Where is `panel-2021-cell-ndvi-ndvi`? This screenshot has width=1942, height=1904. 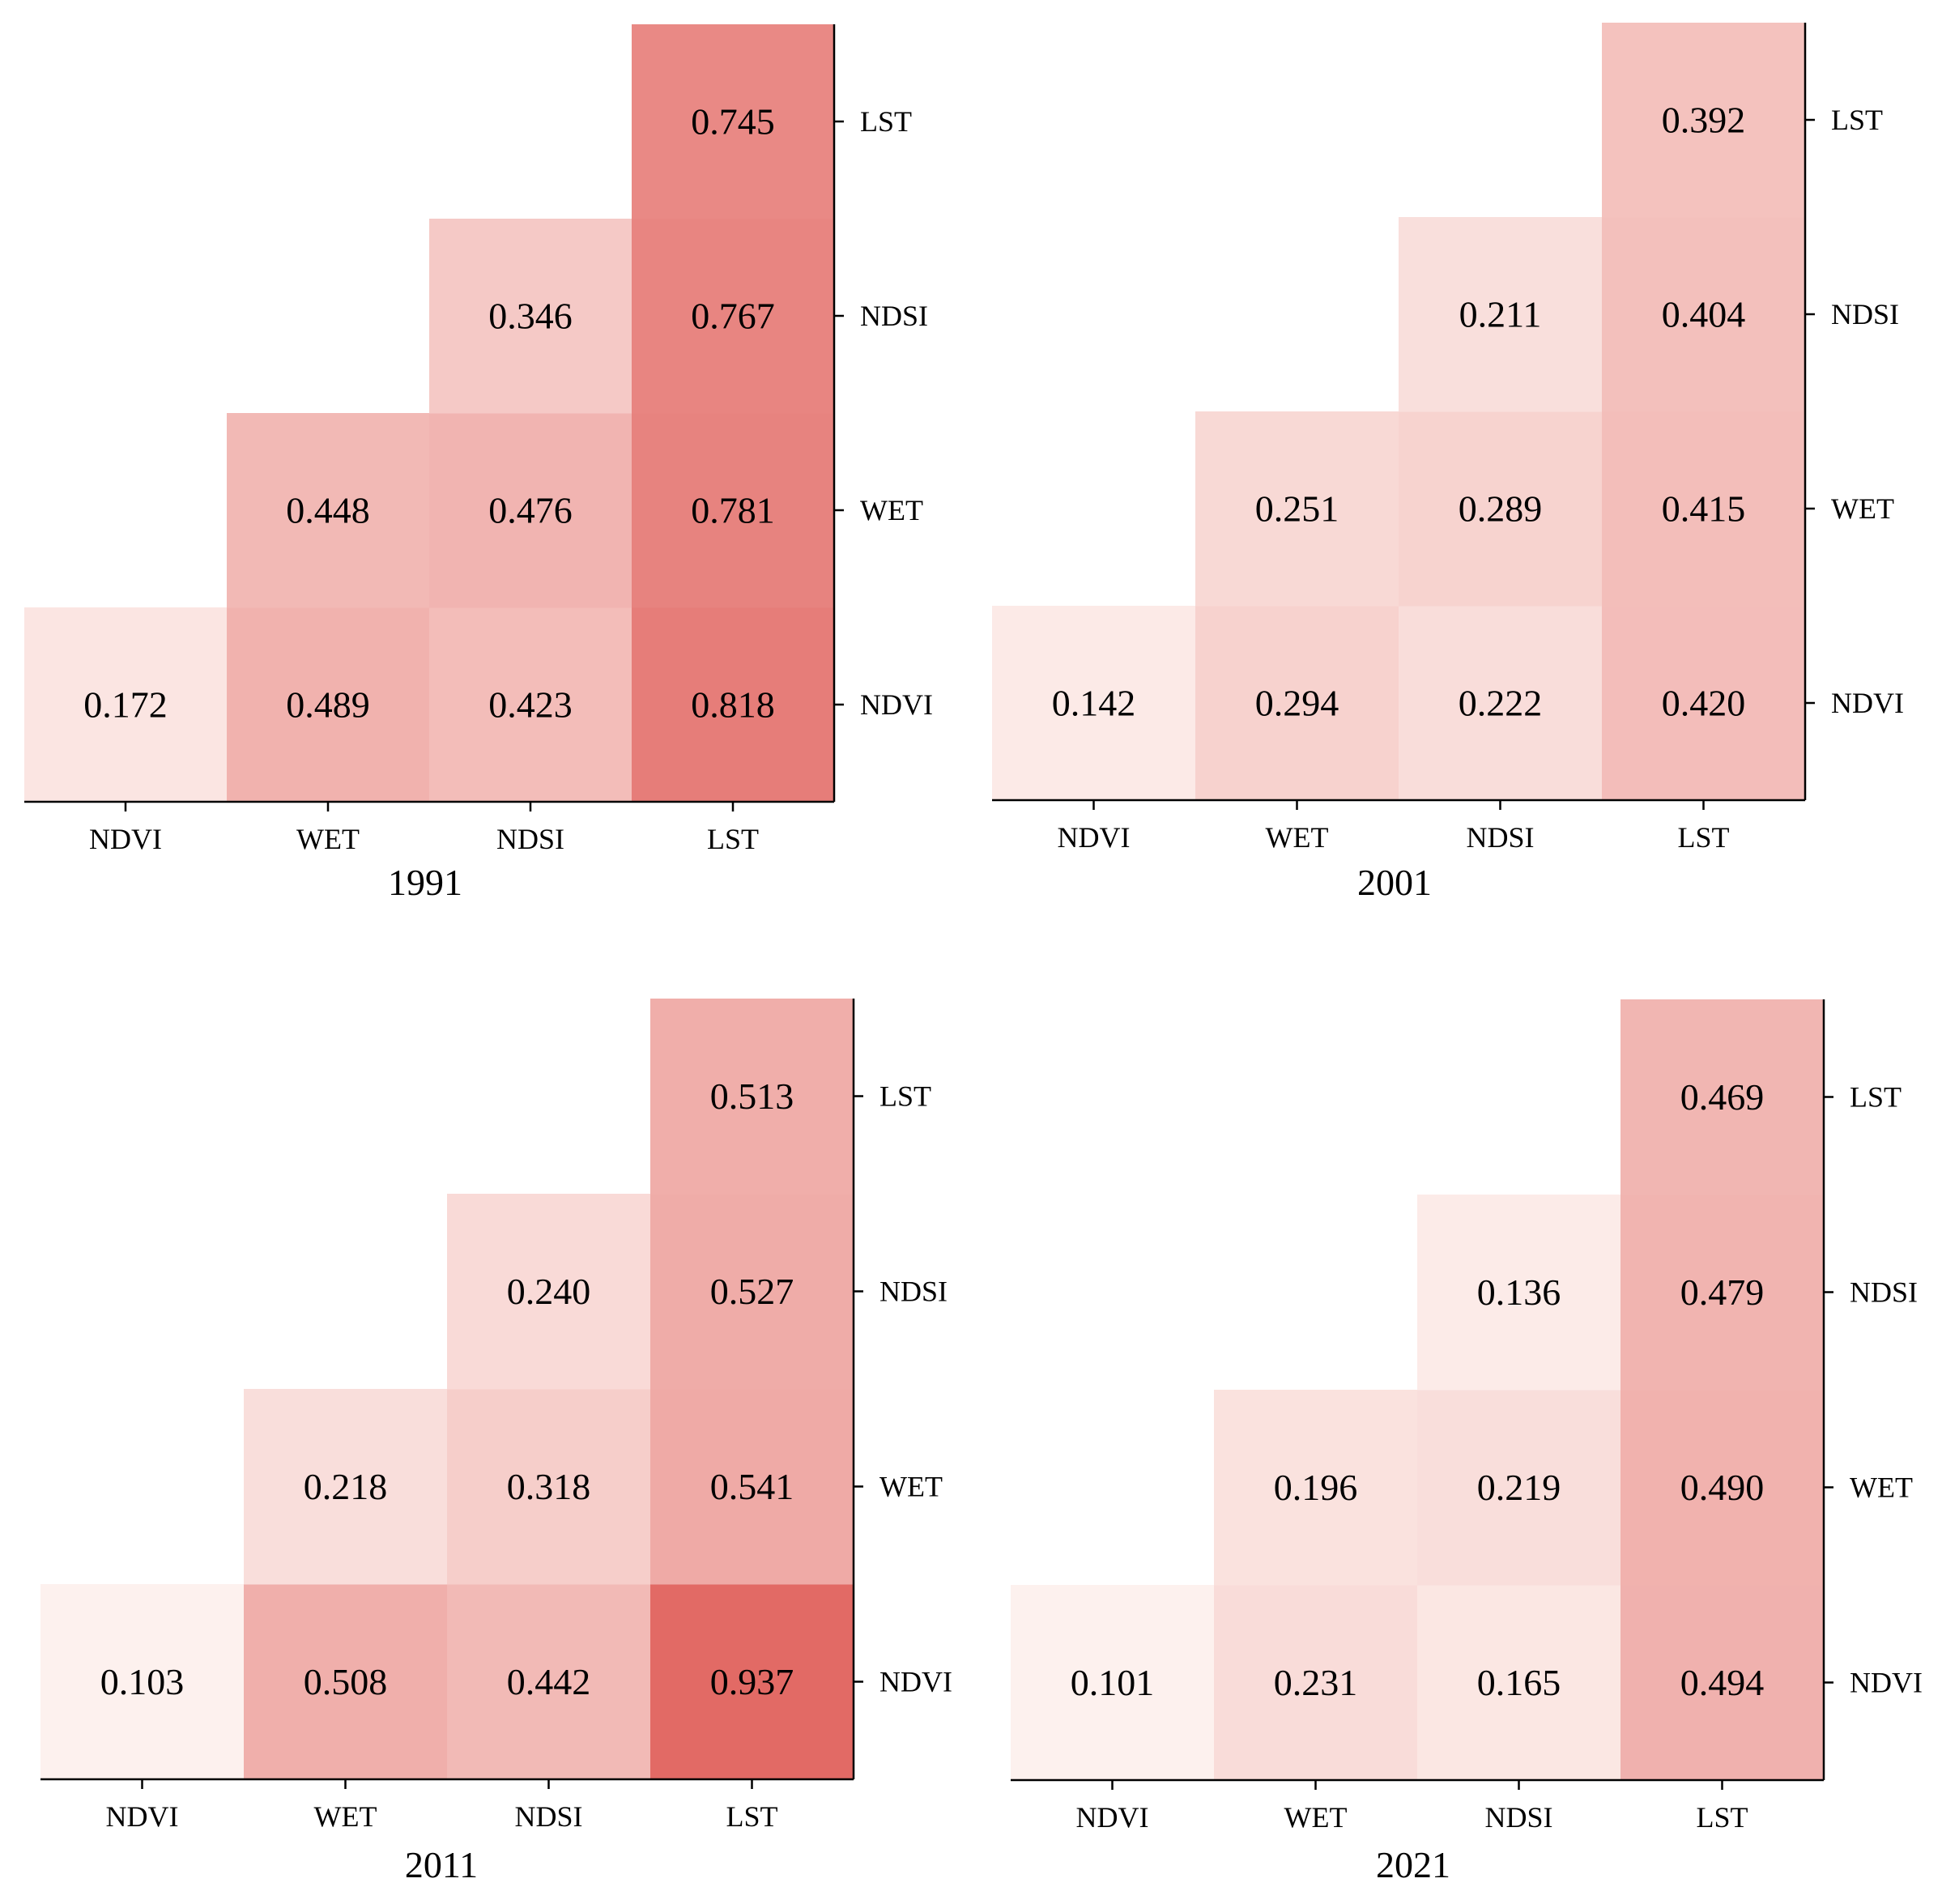 panel-2021-cell-ndvi-ndvi is located at coordinates (1113, 1683).